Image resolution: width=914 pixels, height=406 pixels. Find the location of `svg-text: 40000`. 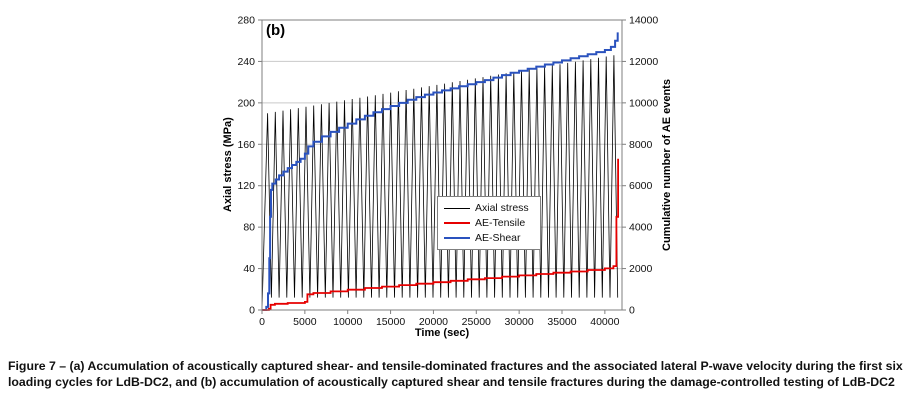

svg-text: 40000 is located at coordinates (604, 322).